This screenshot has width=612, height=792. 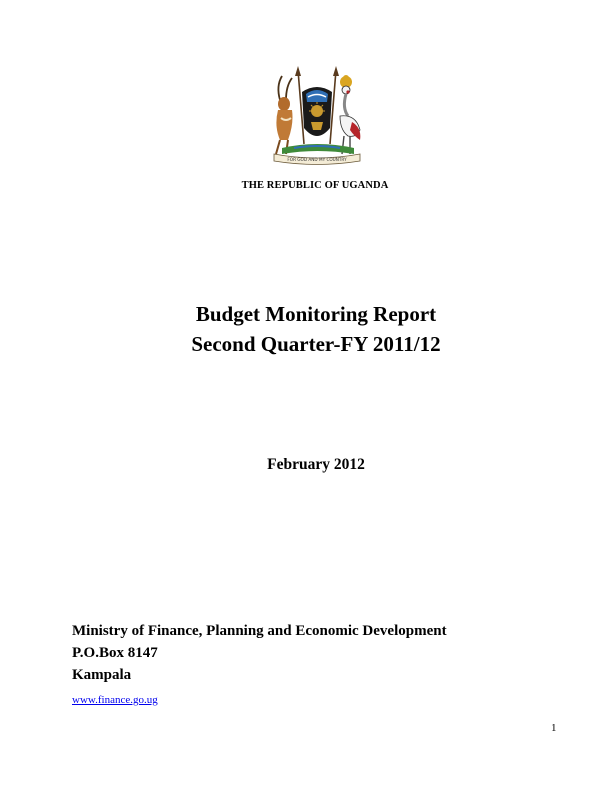 I want to click on uganda-coat-of-arms-icon: FOR GOD AND MY COUNTRY, so click(x=317, y=116).